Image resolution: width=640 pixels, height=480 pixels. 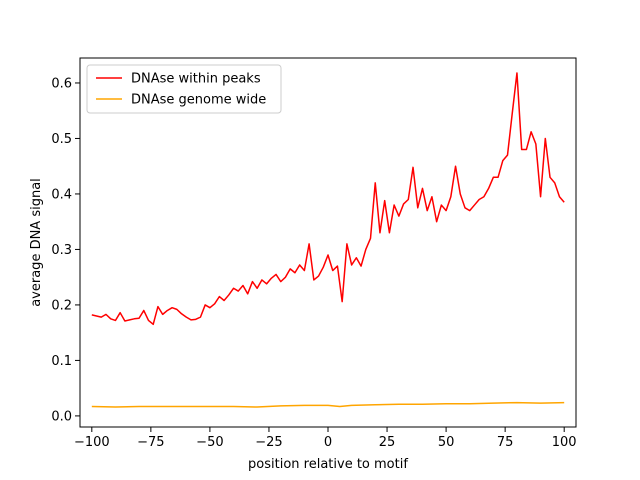 What do you see at coordinates (198, 100) in the screenshot?
I see `legend-entry: DNAse genome wide` at bounding box center [198, 100].